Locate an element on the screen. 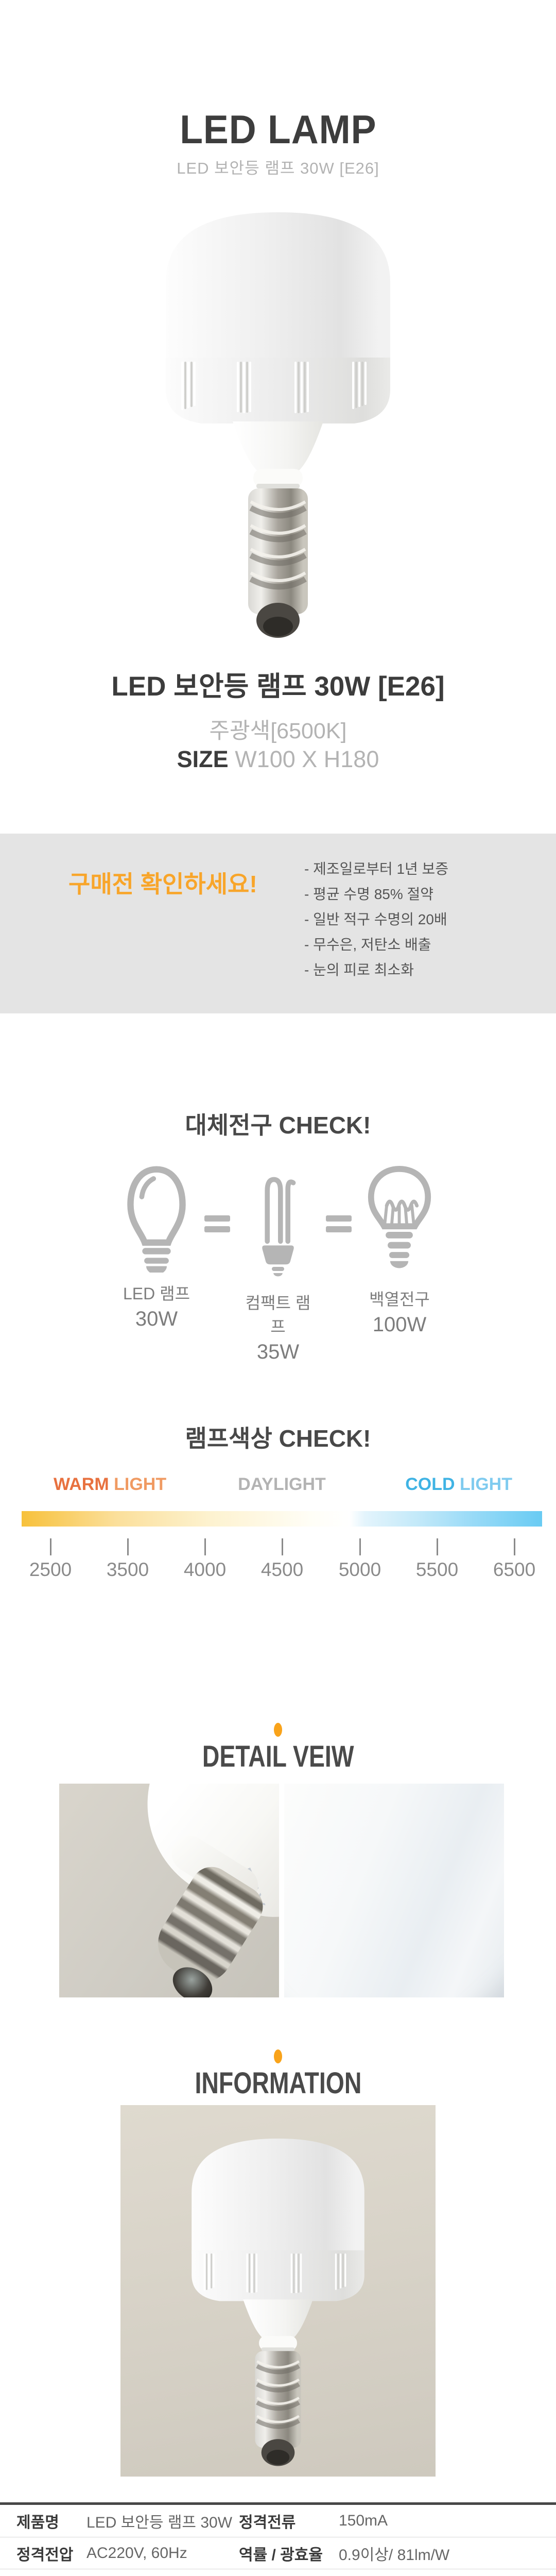 The image size is (556, 2576). size-value: W100 X H180 is located at coordinates (303, 759).